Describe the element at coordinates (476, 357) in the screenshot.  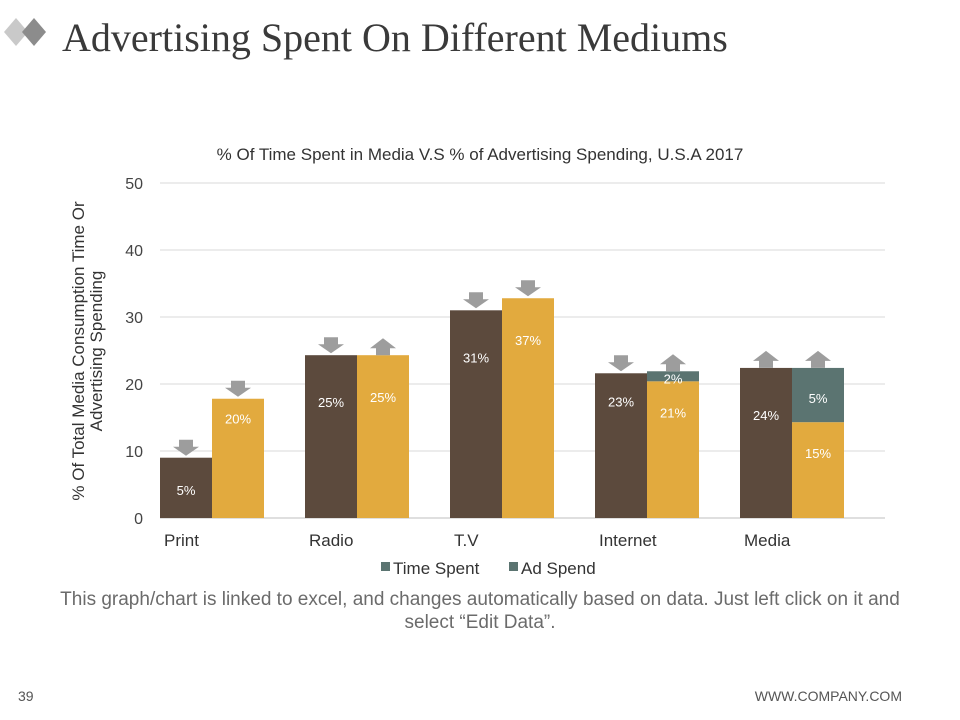
I see `data-label: 31%` at that location.